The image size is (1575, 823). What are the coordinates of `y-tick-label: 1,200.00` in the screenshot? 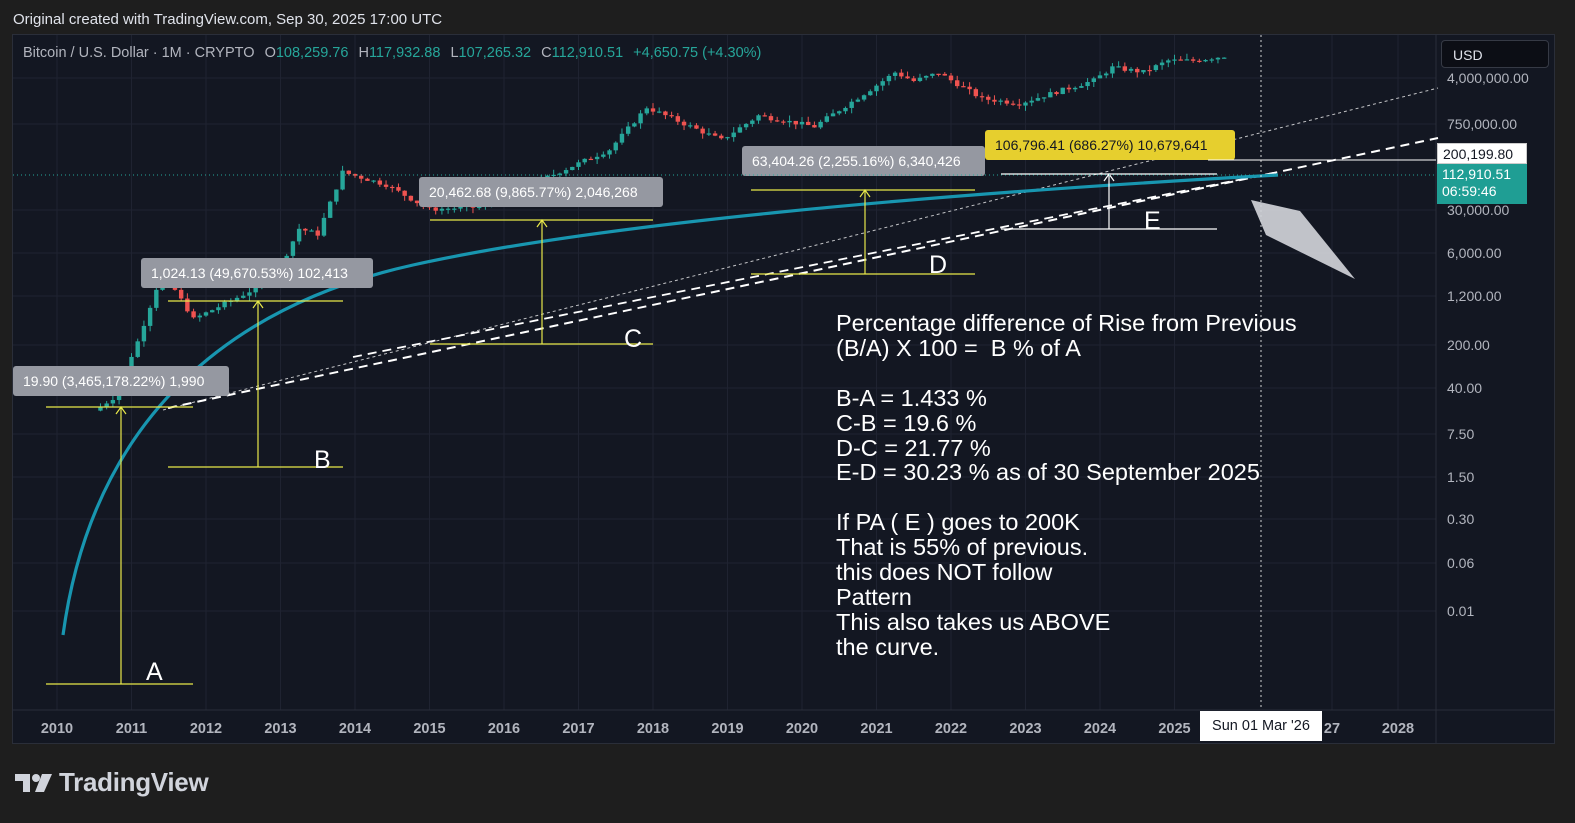 It's located at (1474, 296).